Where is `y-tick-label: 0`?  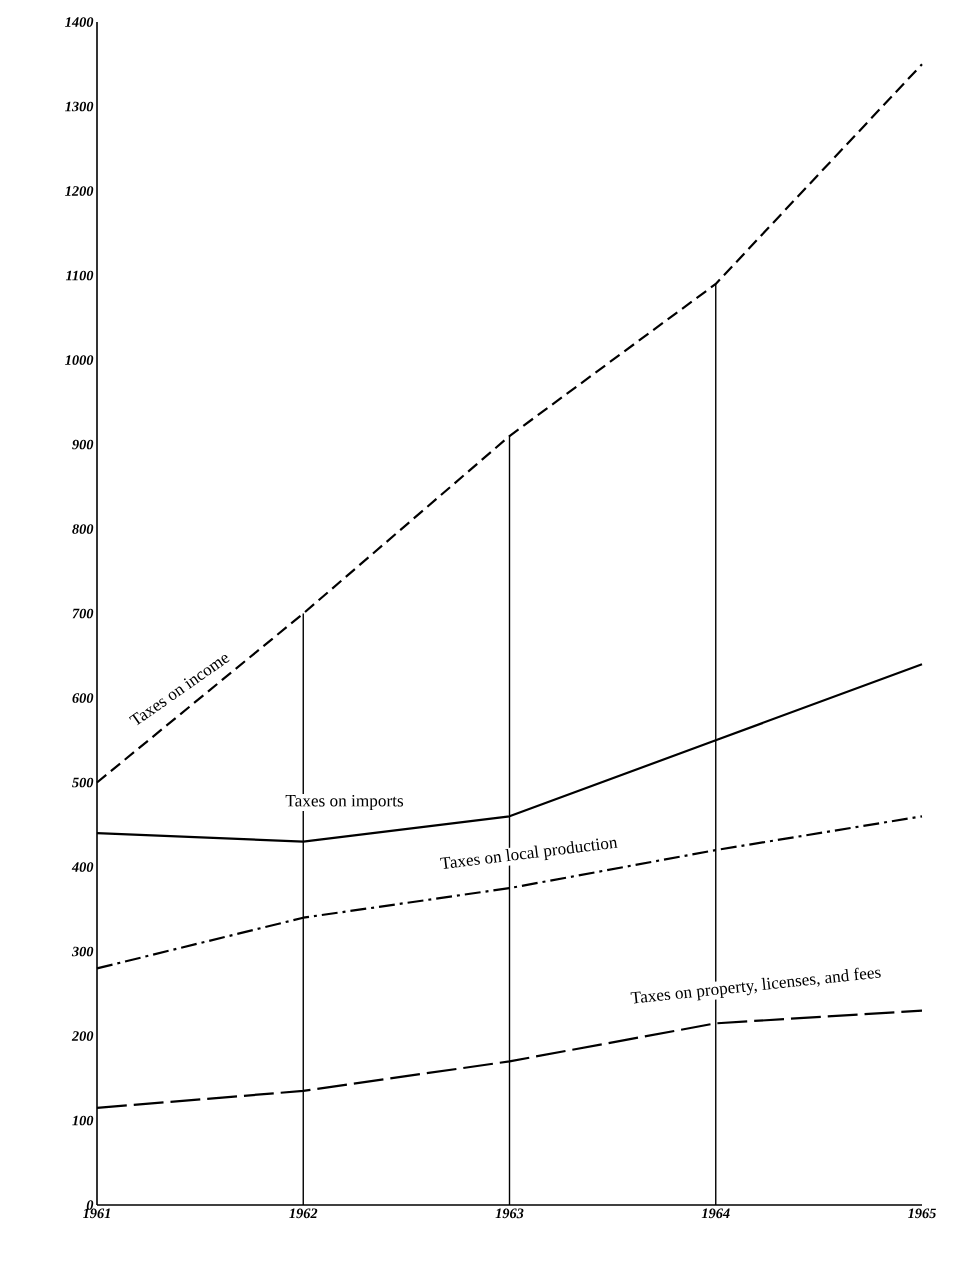 y-tick-label: 0 is located at coordinates (90, 1205).